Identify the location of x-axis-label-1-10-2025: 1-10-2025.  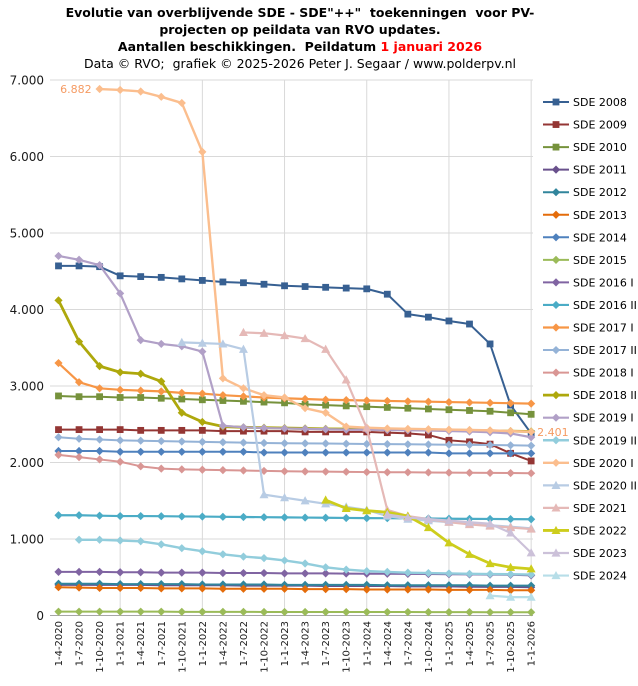
(511, 647).